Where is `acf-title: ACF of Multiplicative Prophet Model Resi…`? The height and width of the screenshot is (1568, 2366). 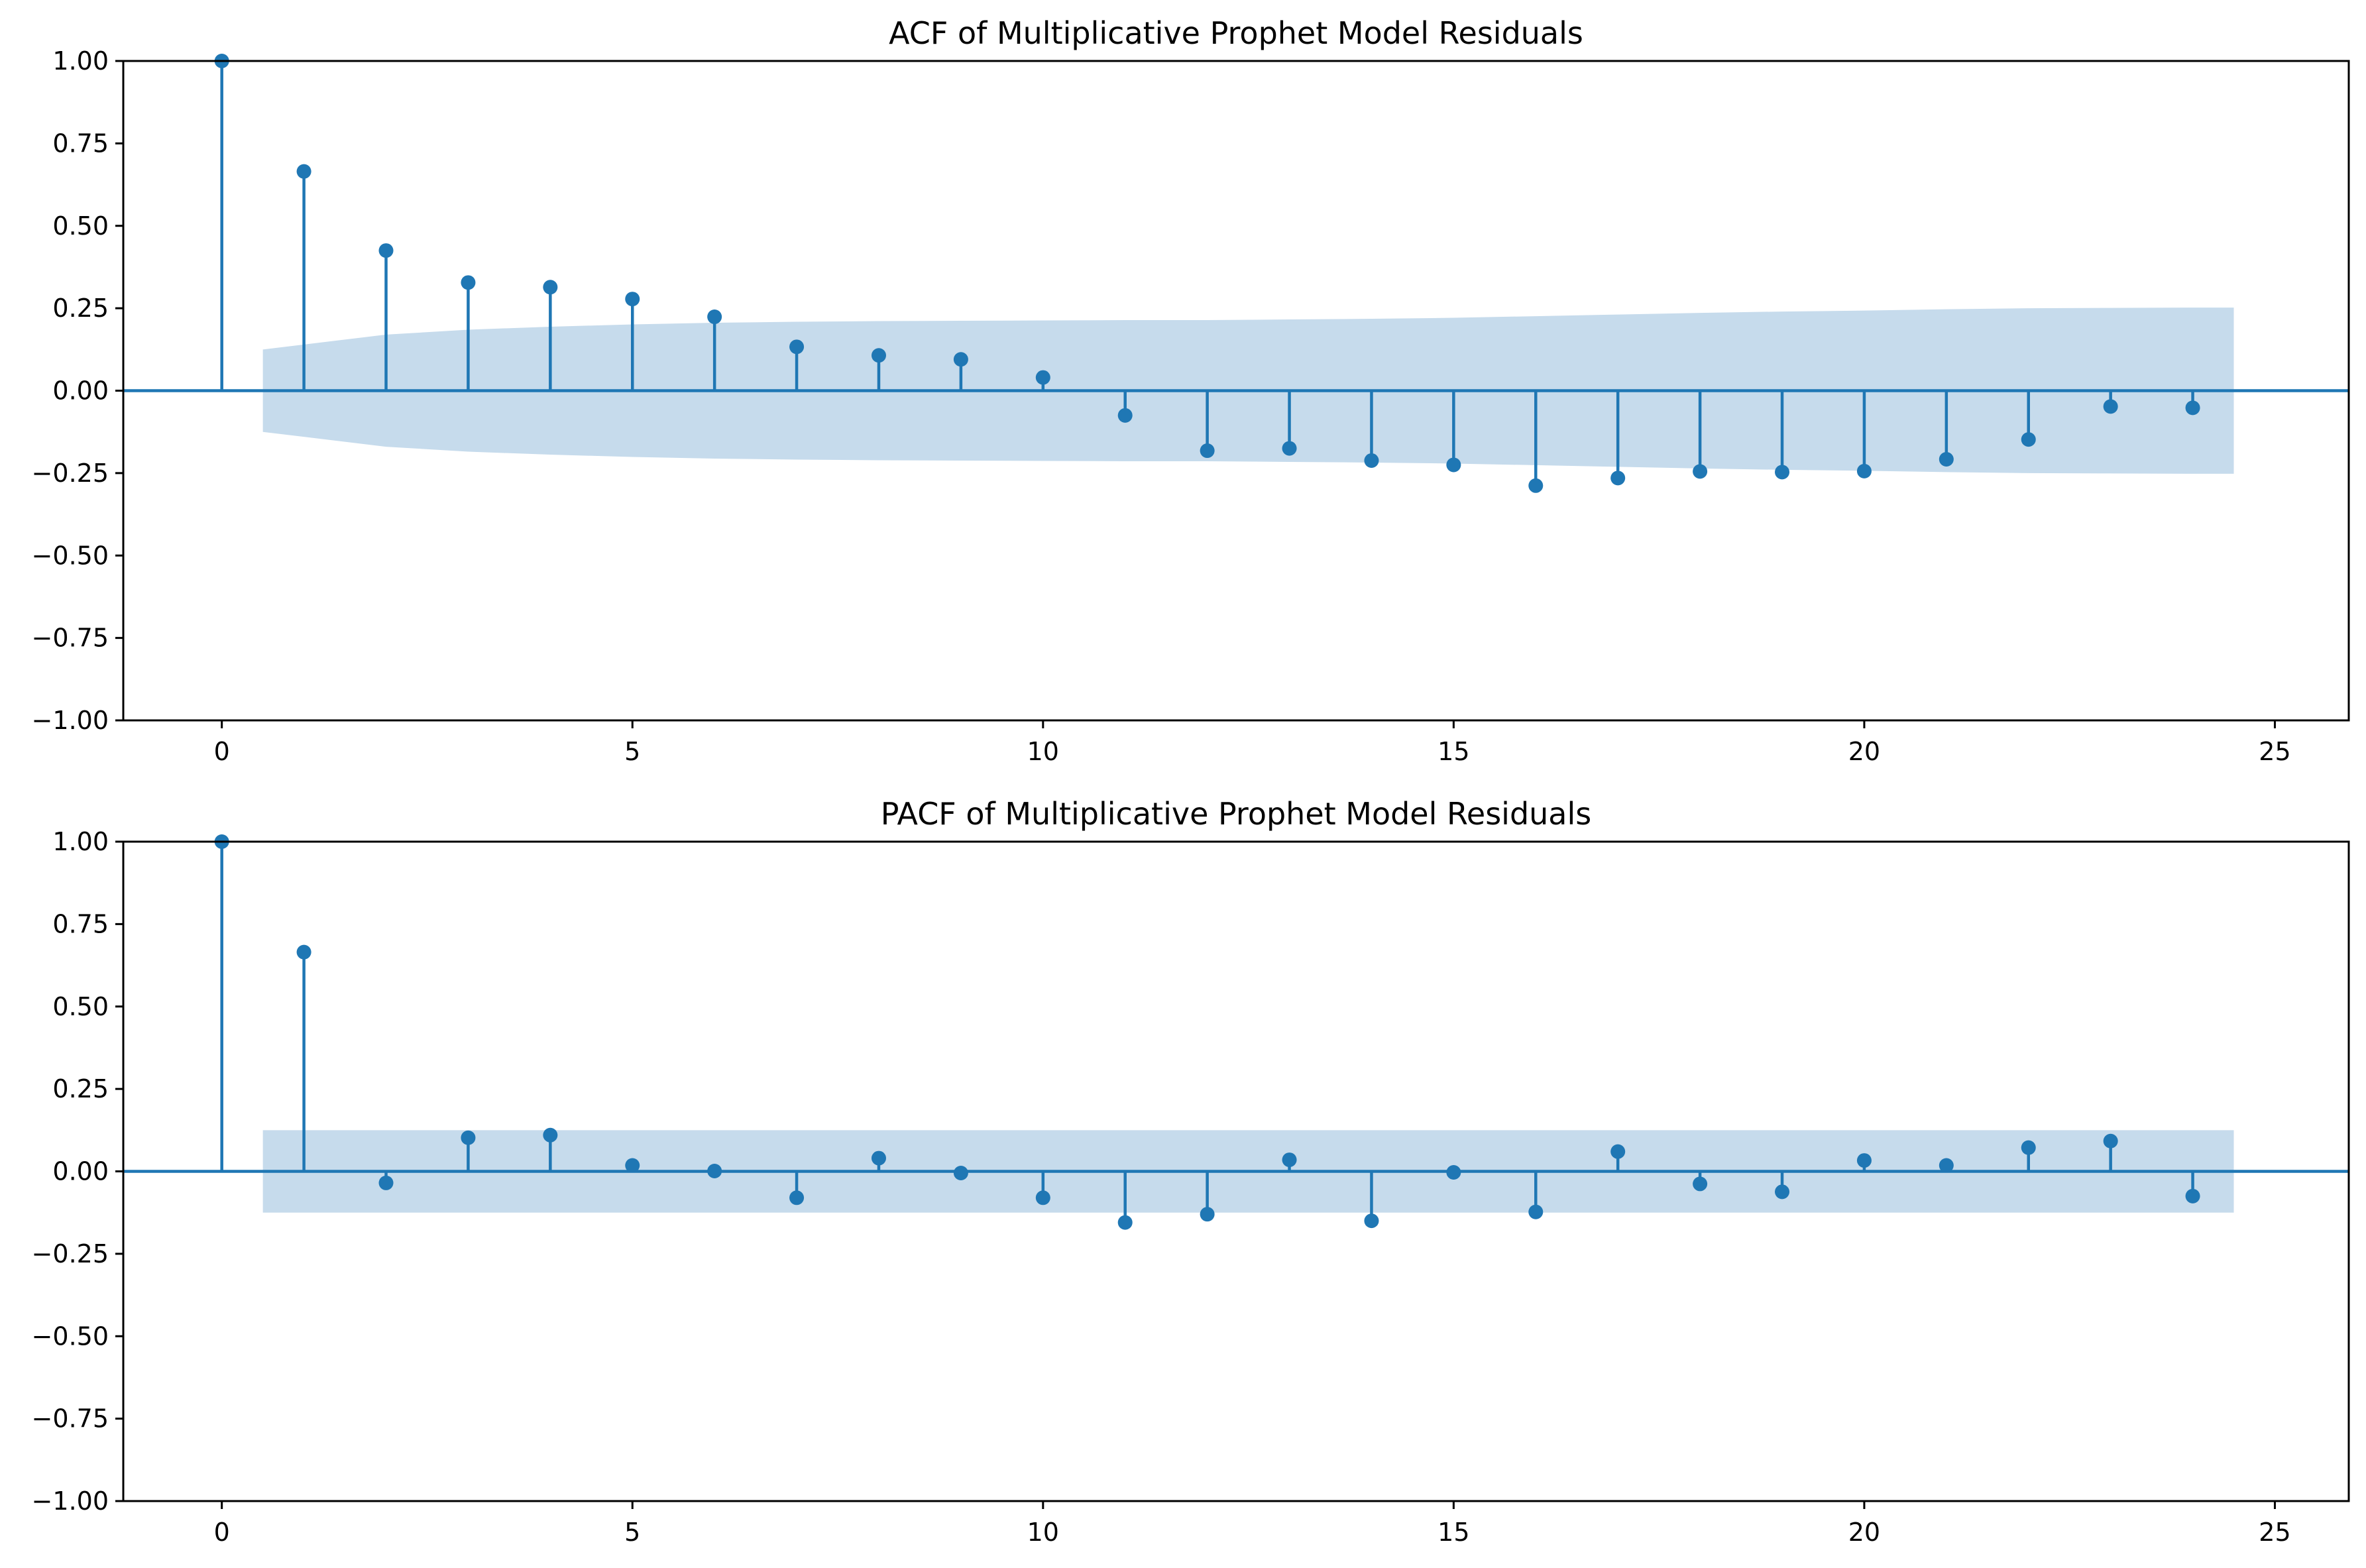 acf-title: ACF of Multiplicative Prophet Model Resi… is located at coordinates (1236, 33).